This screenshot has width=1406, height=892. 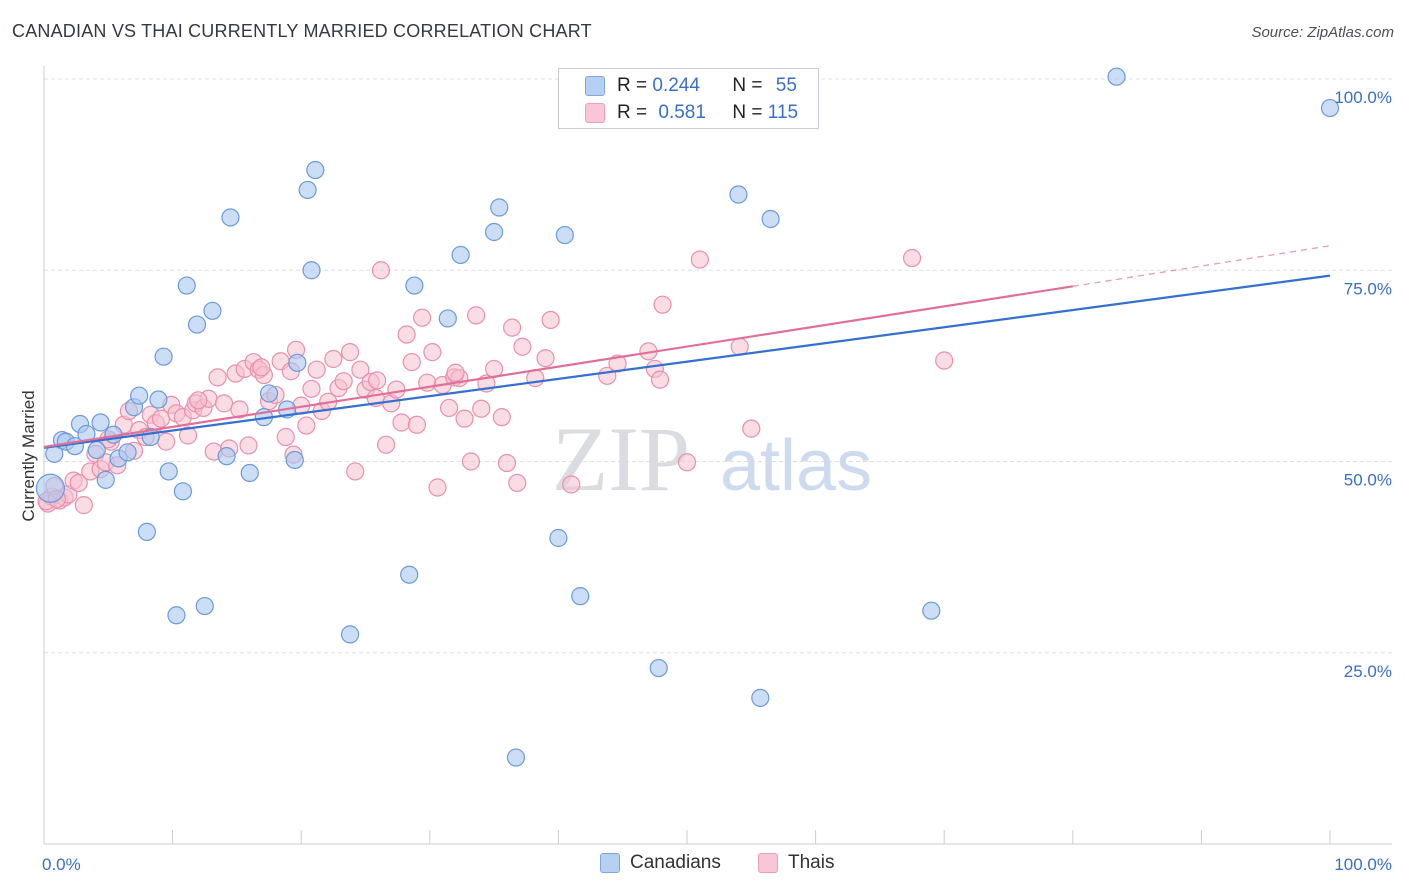 I want to click on thais-trend-line, so click(x=558, y=367).